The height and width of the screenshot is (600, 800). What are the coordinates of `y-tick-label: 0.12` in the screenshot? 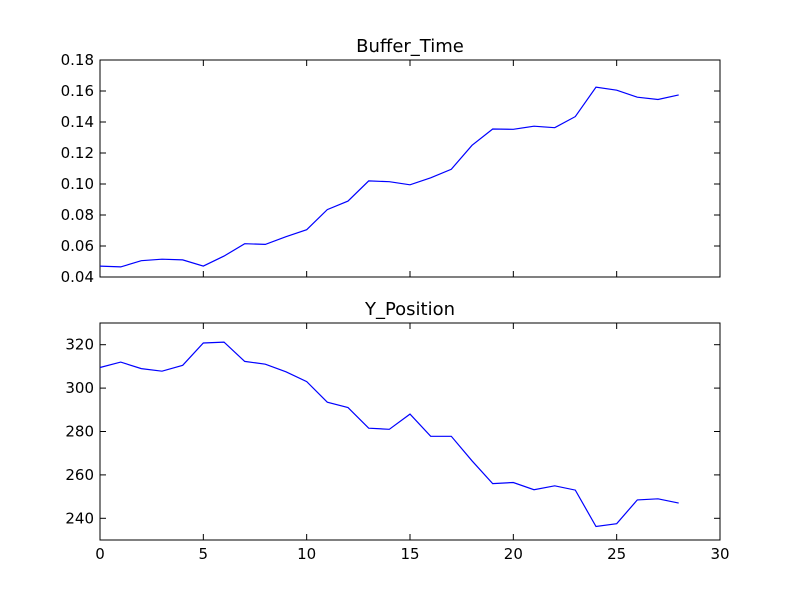 It's located at (77, 153).